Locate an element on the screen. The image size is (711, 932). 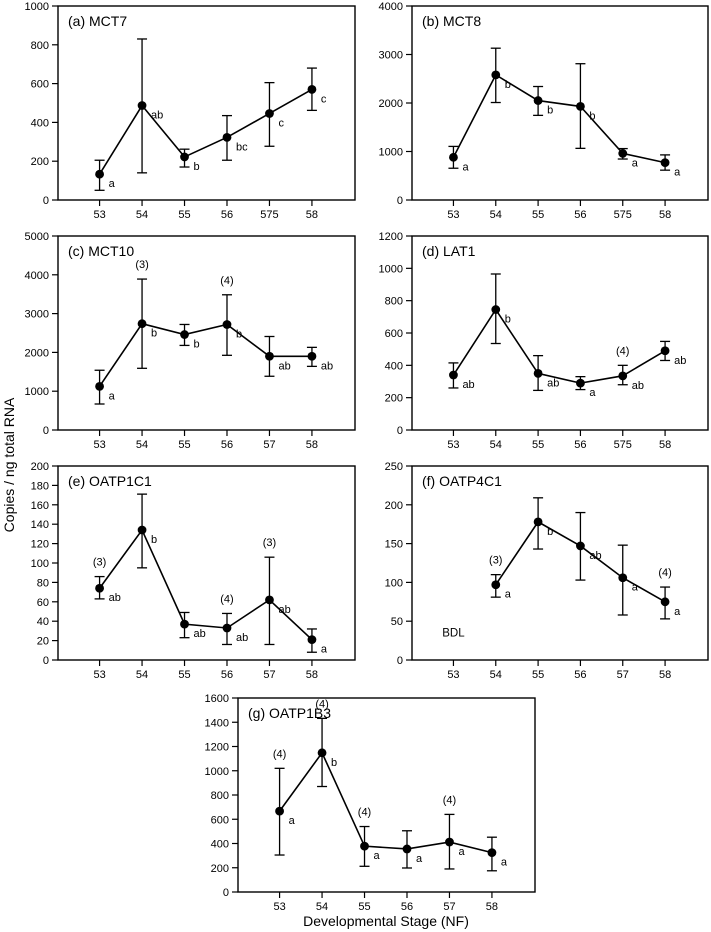
y-tick-label: 5000 is located at coordinates (37, 237).